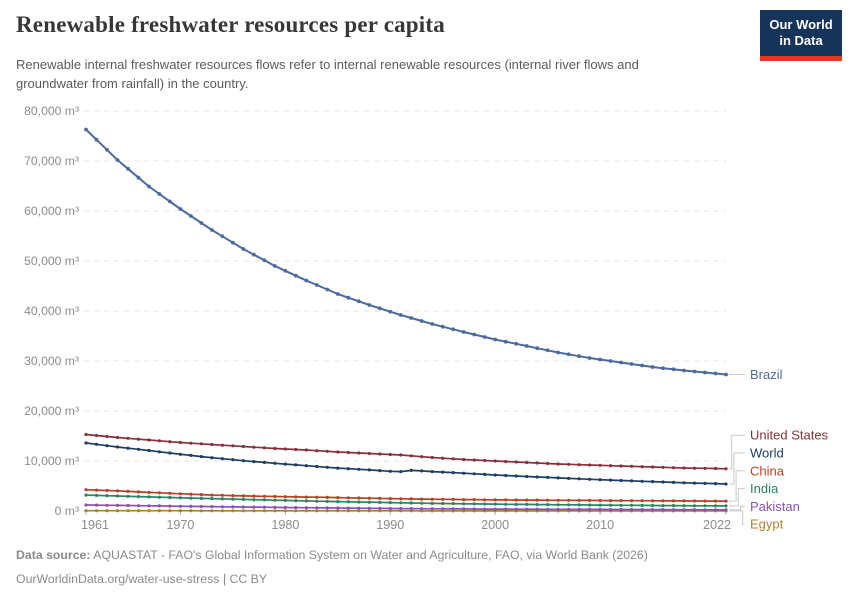 The height and width of the screenshot is (600, 850). I want to click on legend-label-brazil: Brazil, so click(766, 374).